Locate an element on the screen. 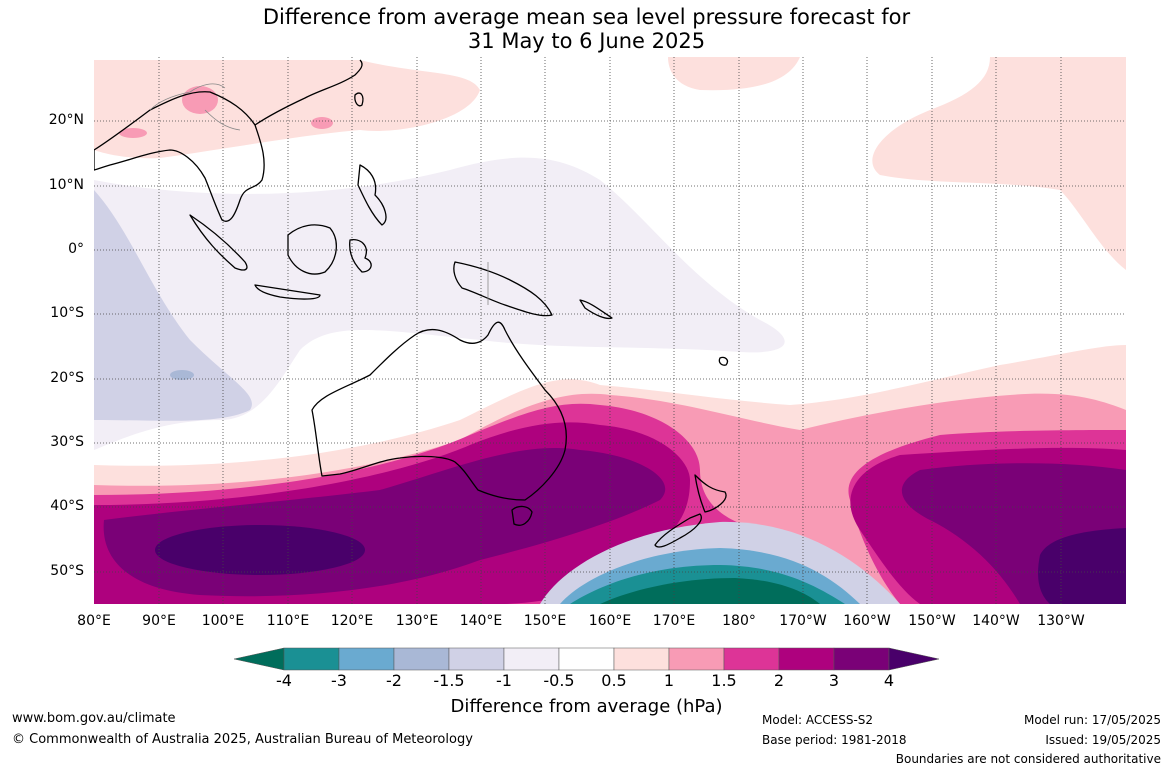  lat-label-50s: 50°S is located at coordinates (67, 571).